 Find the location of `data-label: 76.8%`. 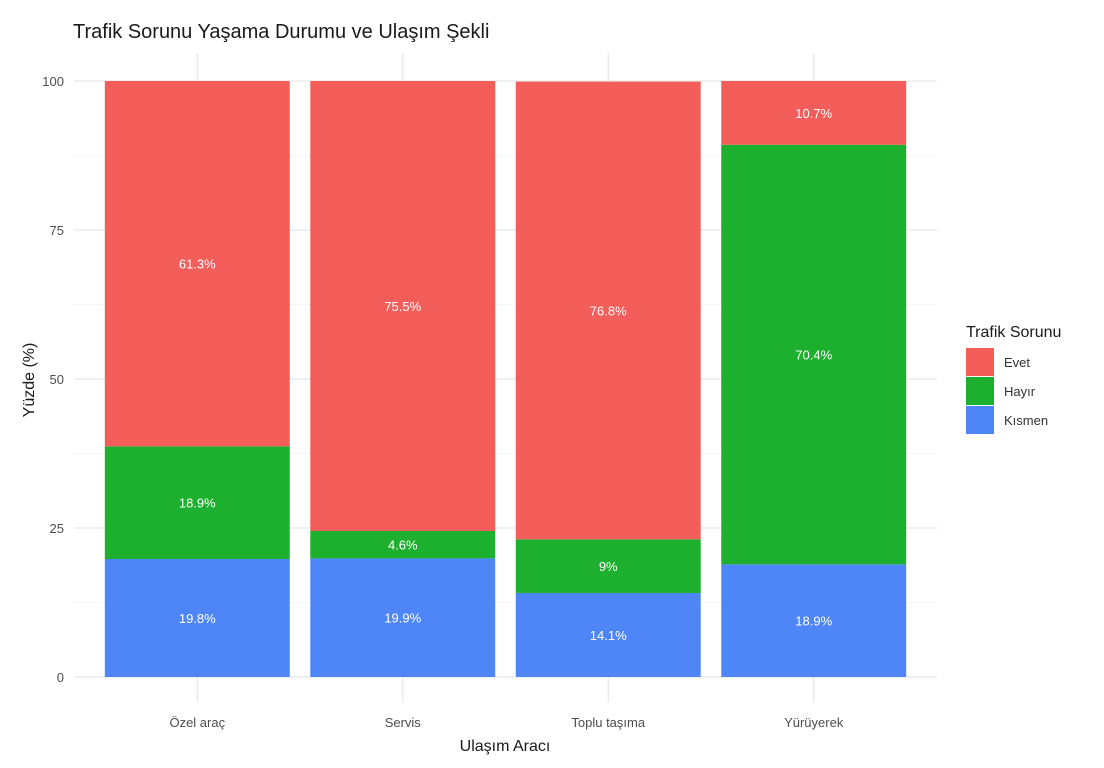

data-label: 76.8% is located at coordinates (608, 310).